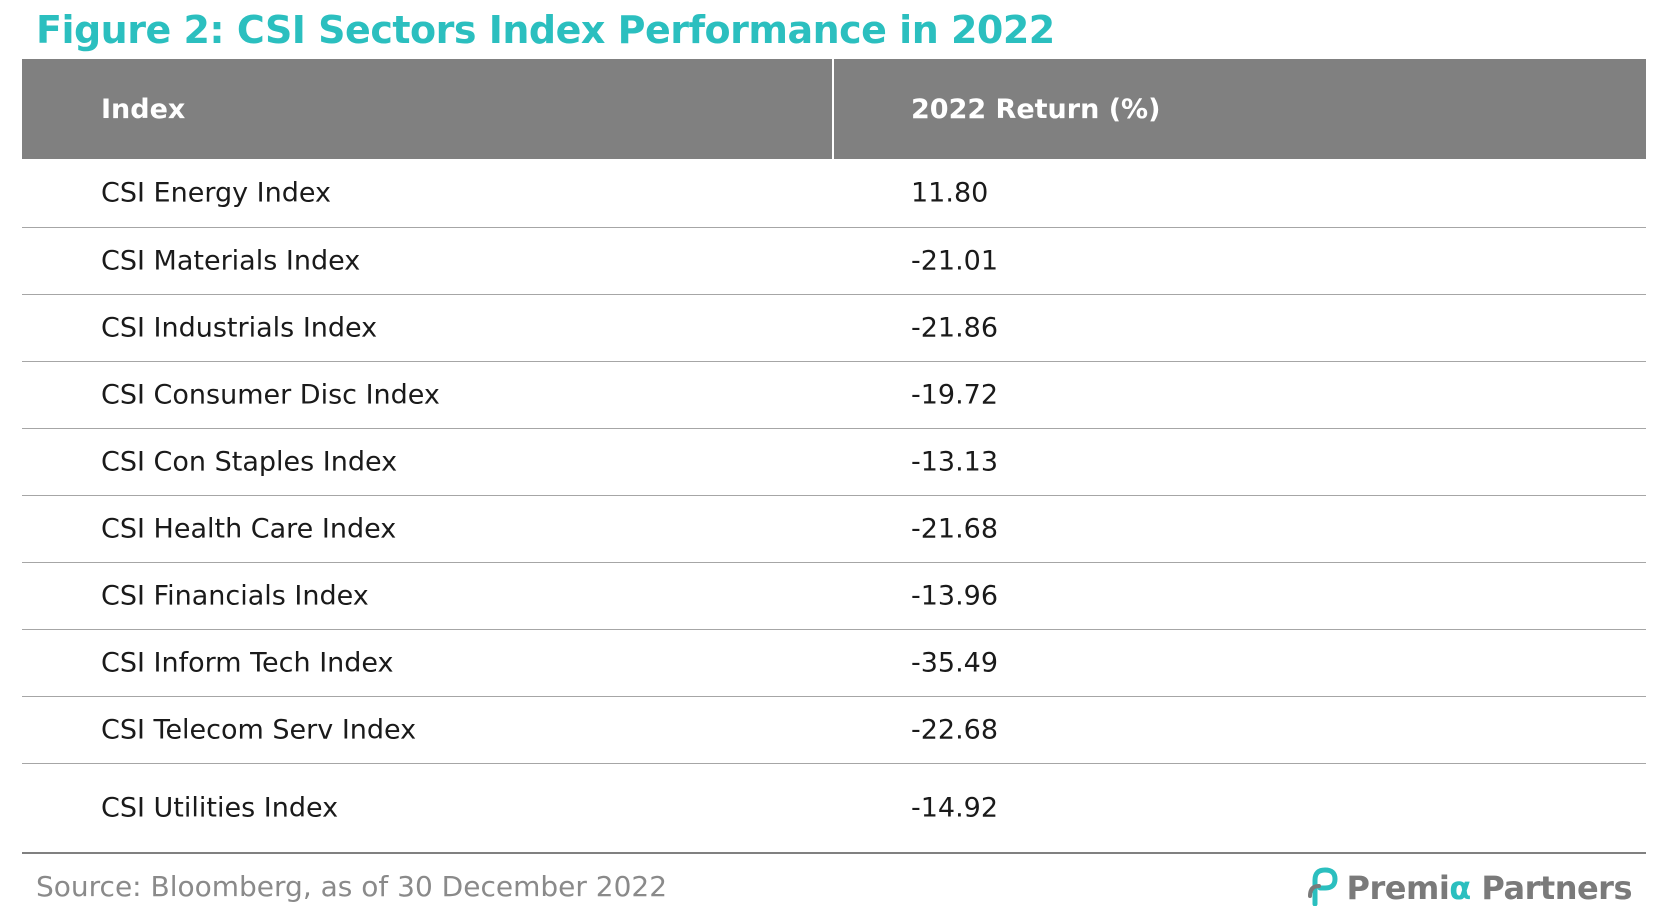 Image resolution: width=1660 pixels, height=916 pixels. I want to click on return-value: -21.86, so click(955, 328).